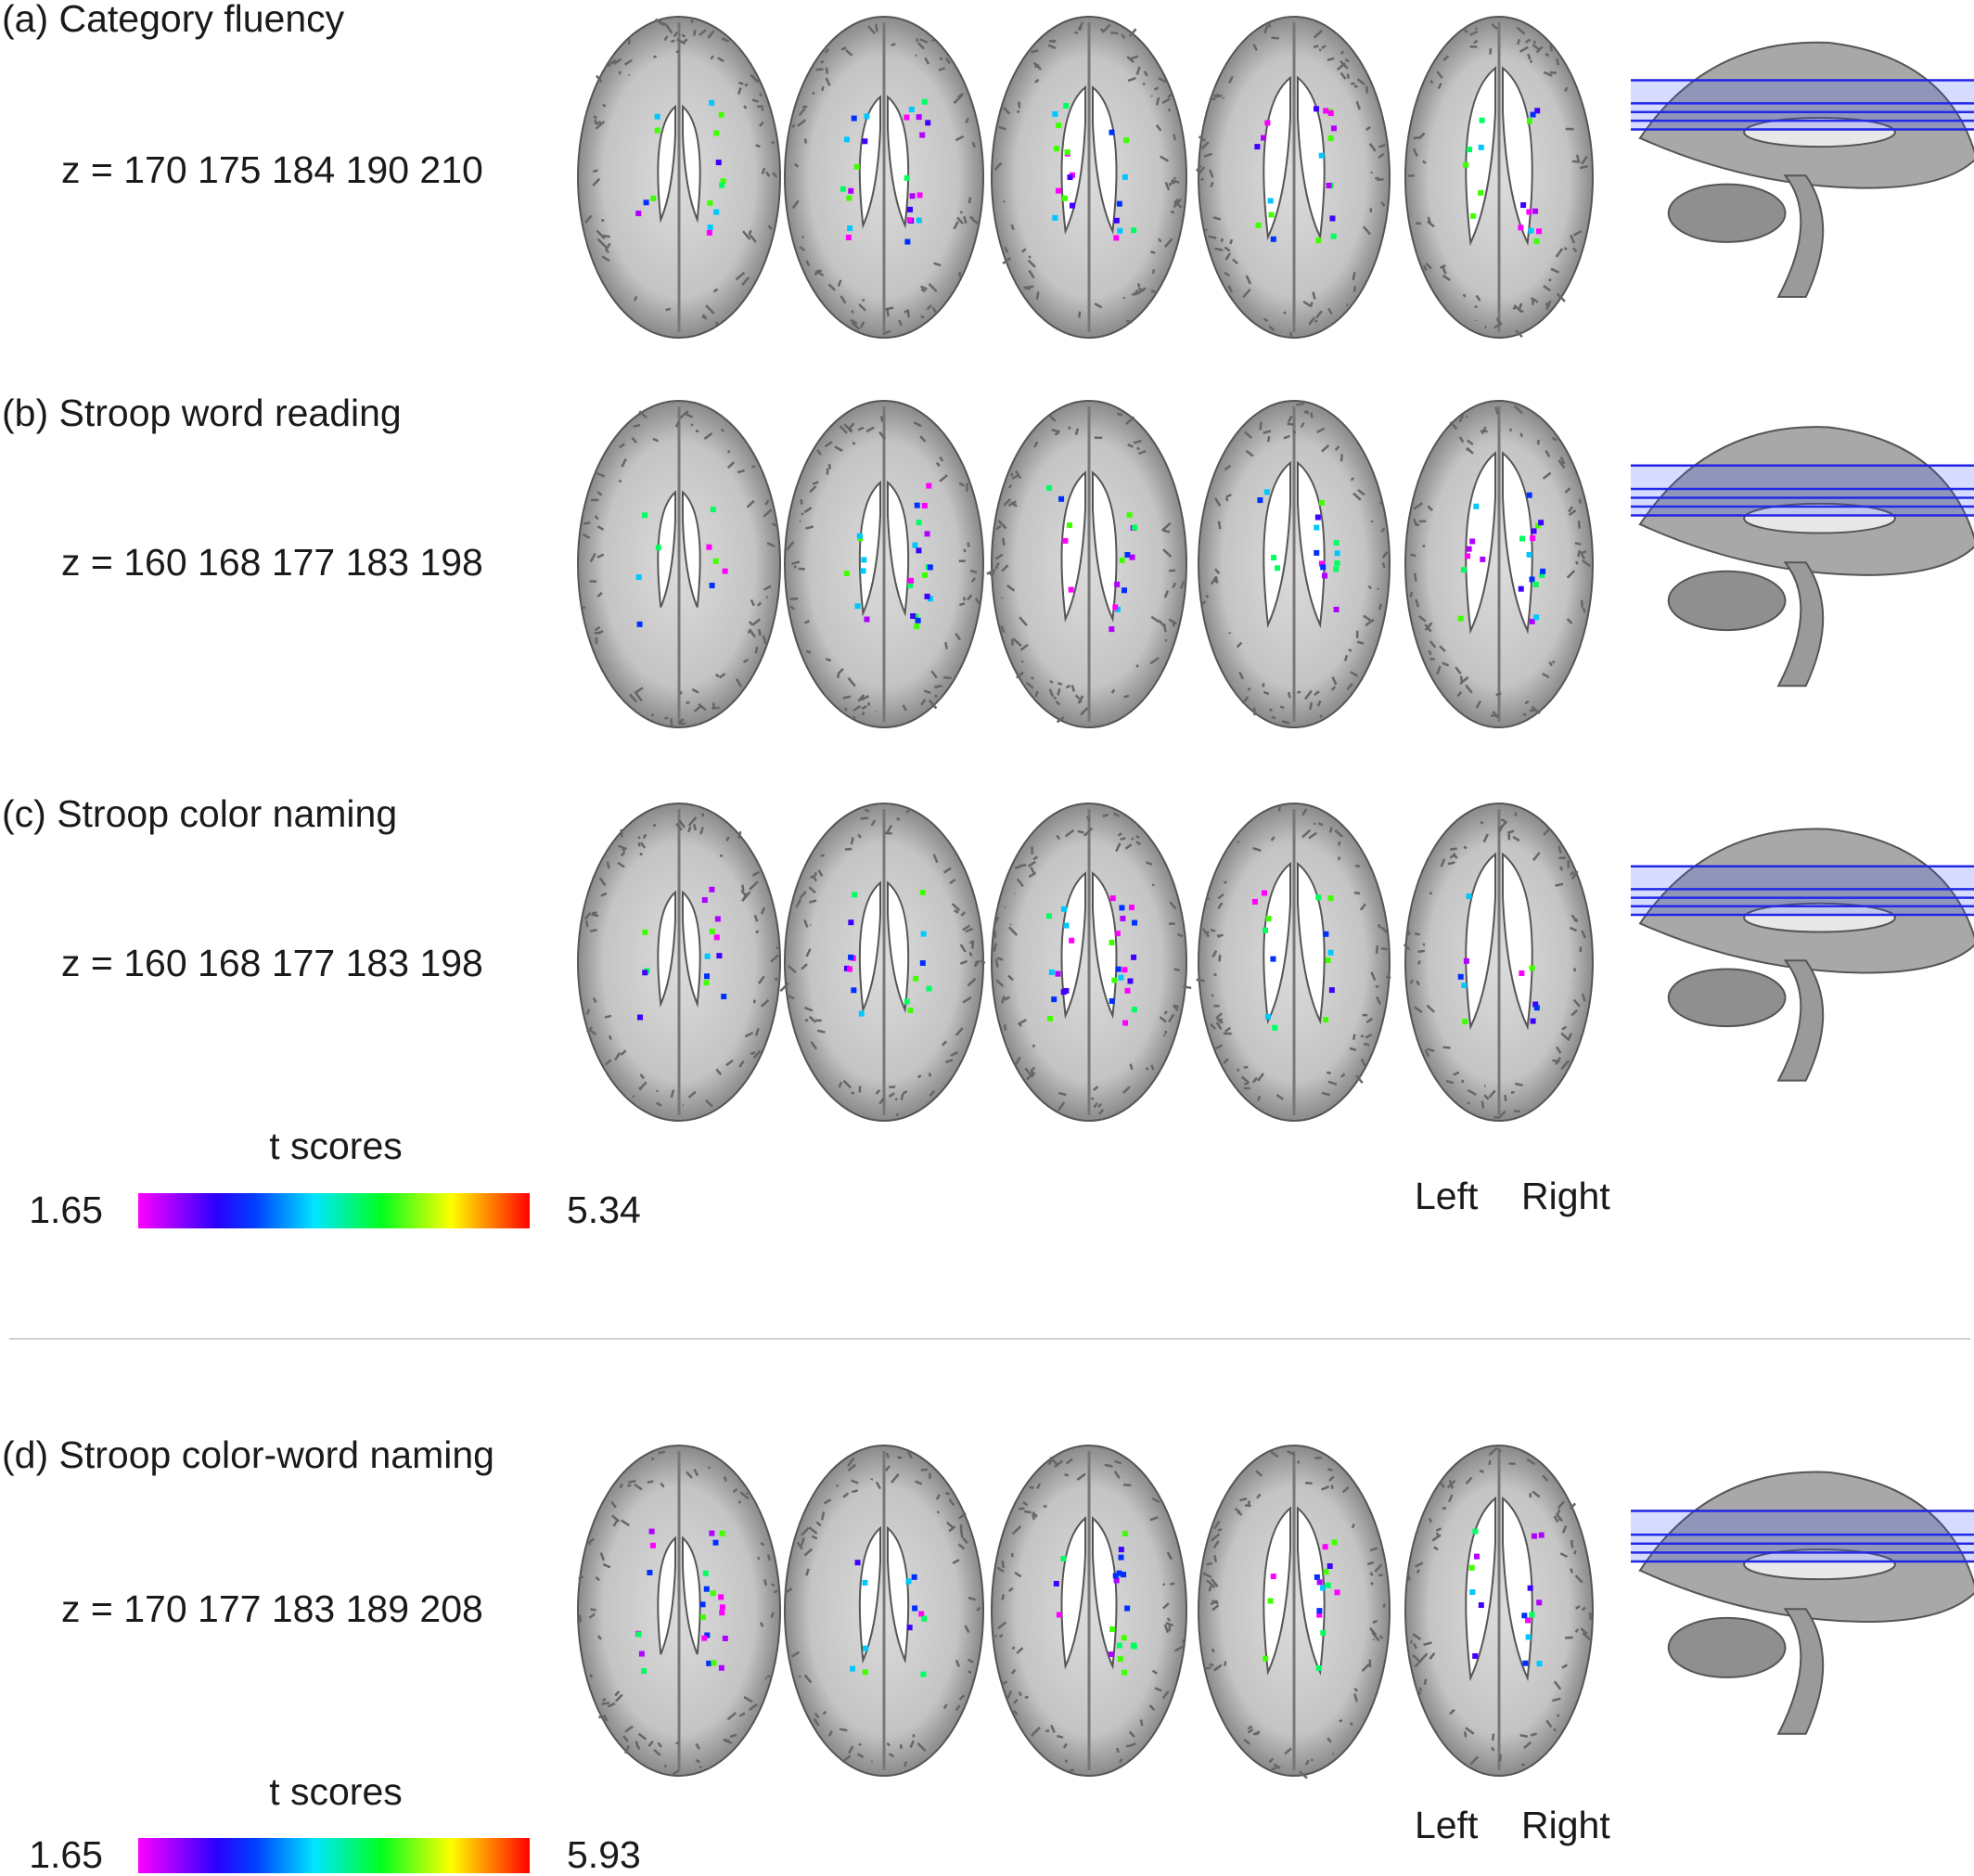 This screenshot has height=1876, width=1974. I want to click on brainstem, so click(1801, 1671).